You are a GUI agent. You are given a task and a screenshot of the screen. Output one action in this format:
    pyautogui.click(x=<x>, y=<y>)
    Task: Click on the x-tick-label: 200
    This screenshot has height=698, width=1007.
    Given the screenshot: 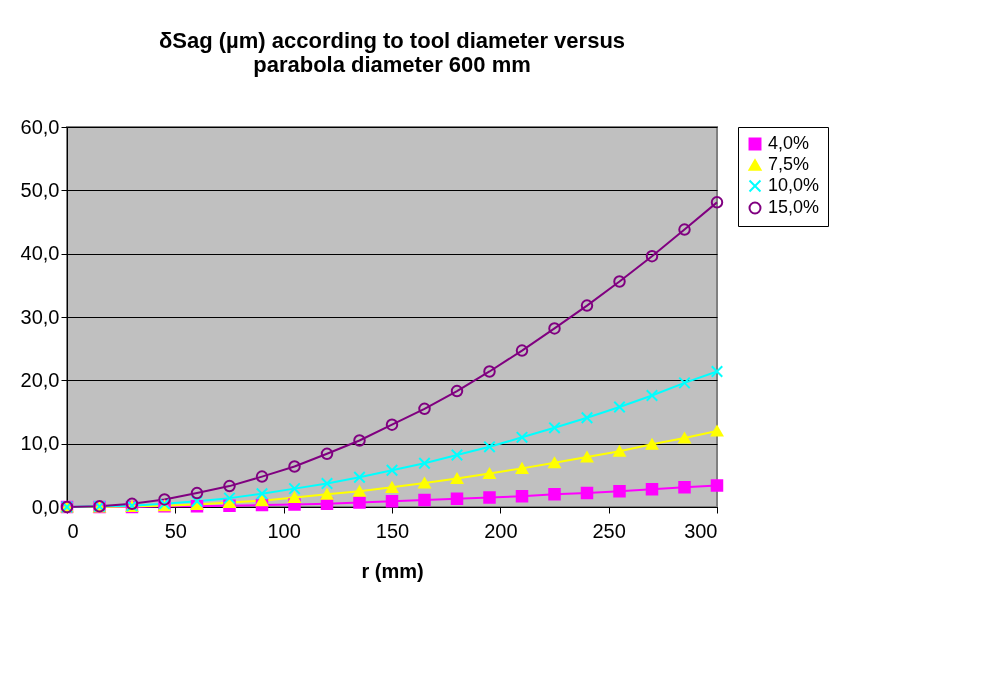 What is the action you would take?
    pyautogui.click(x=501, y=530)
    